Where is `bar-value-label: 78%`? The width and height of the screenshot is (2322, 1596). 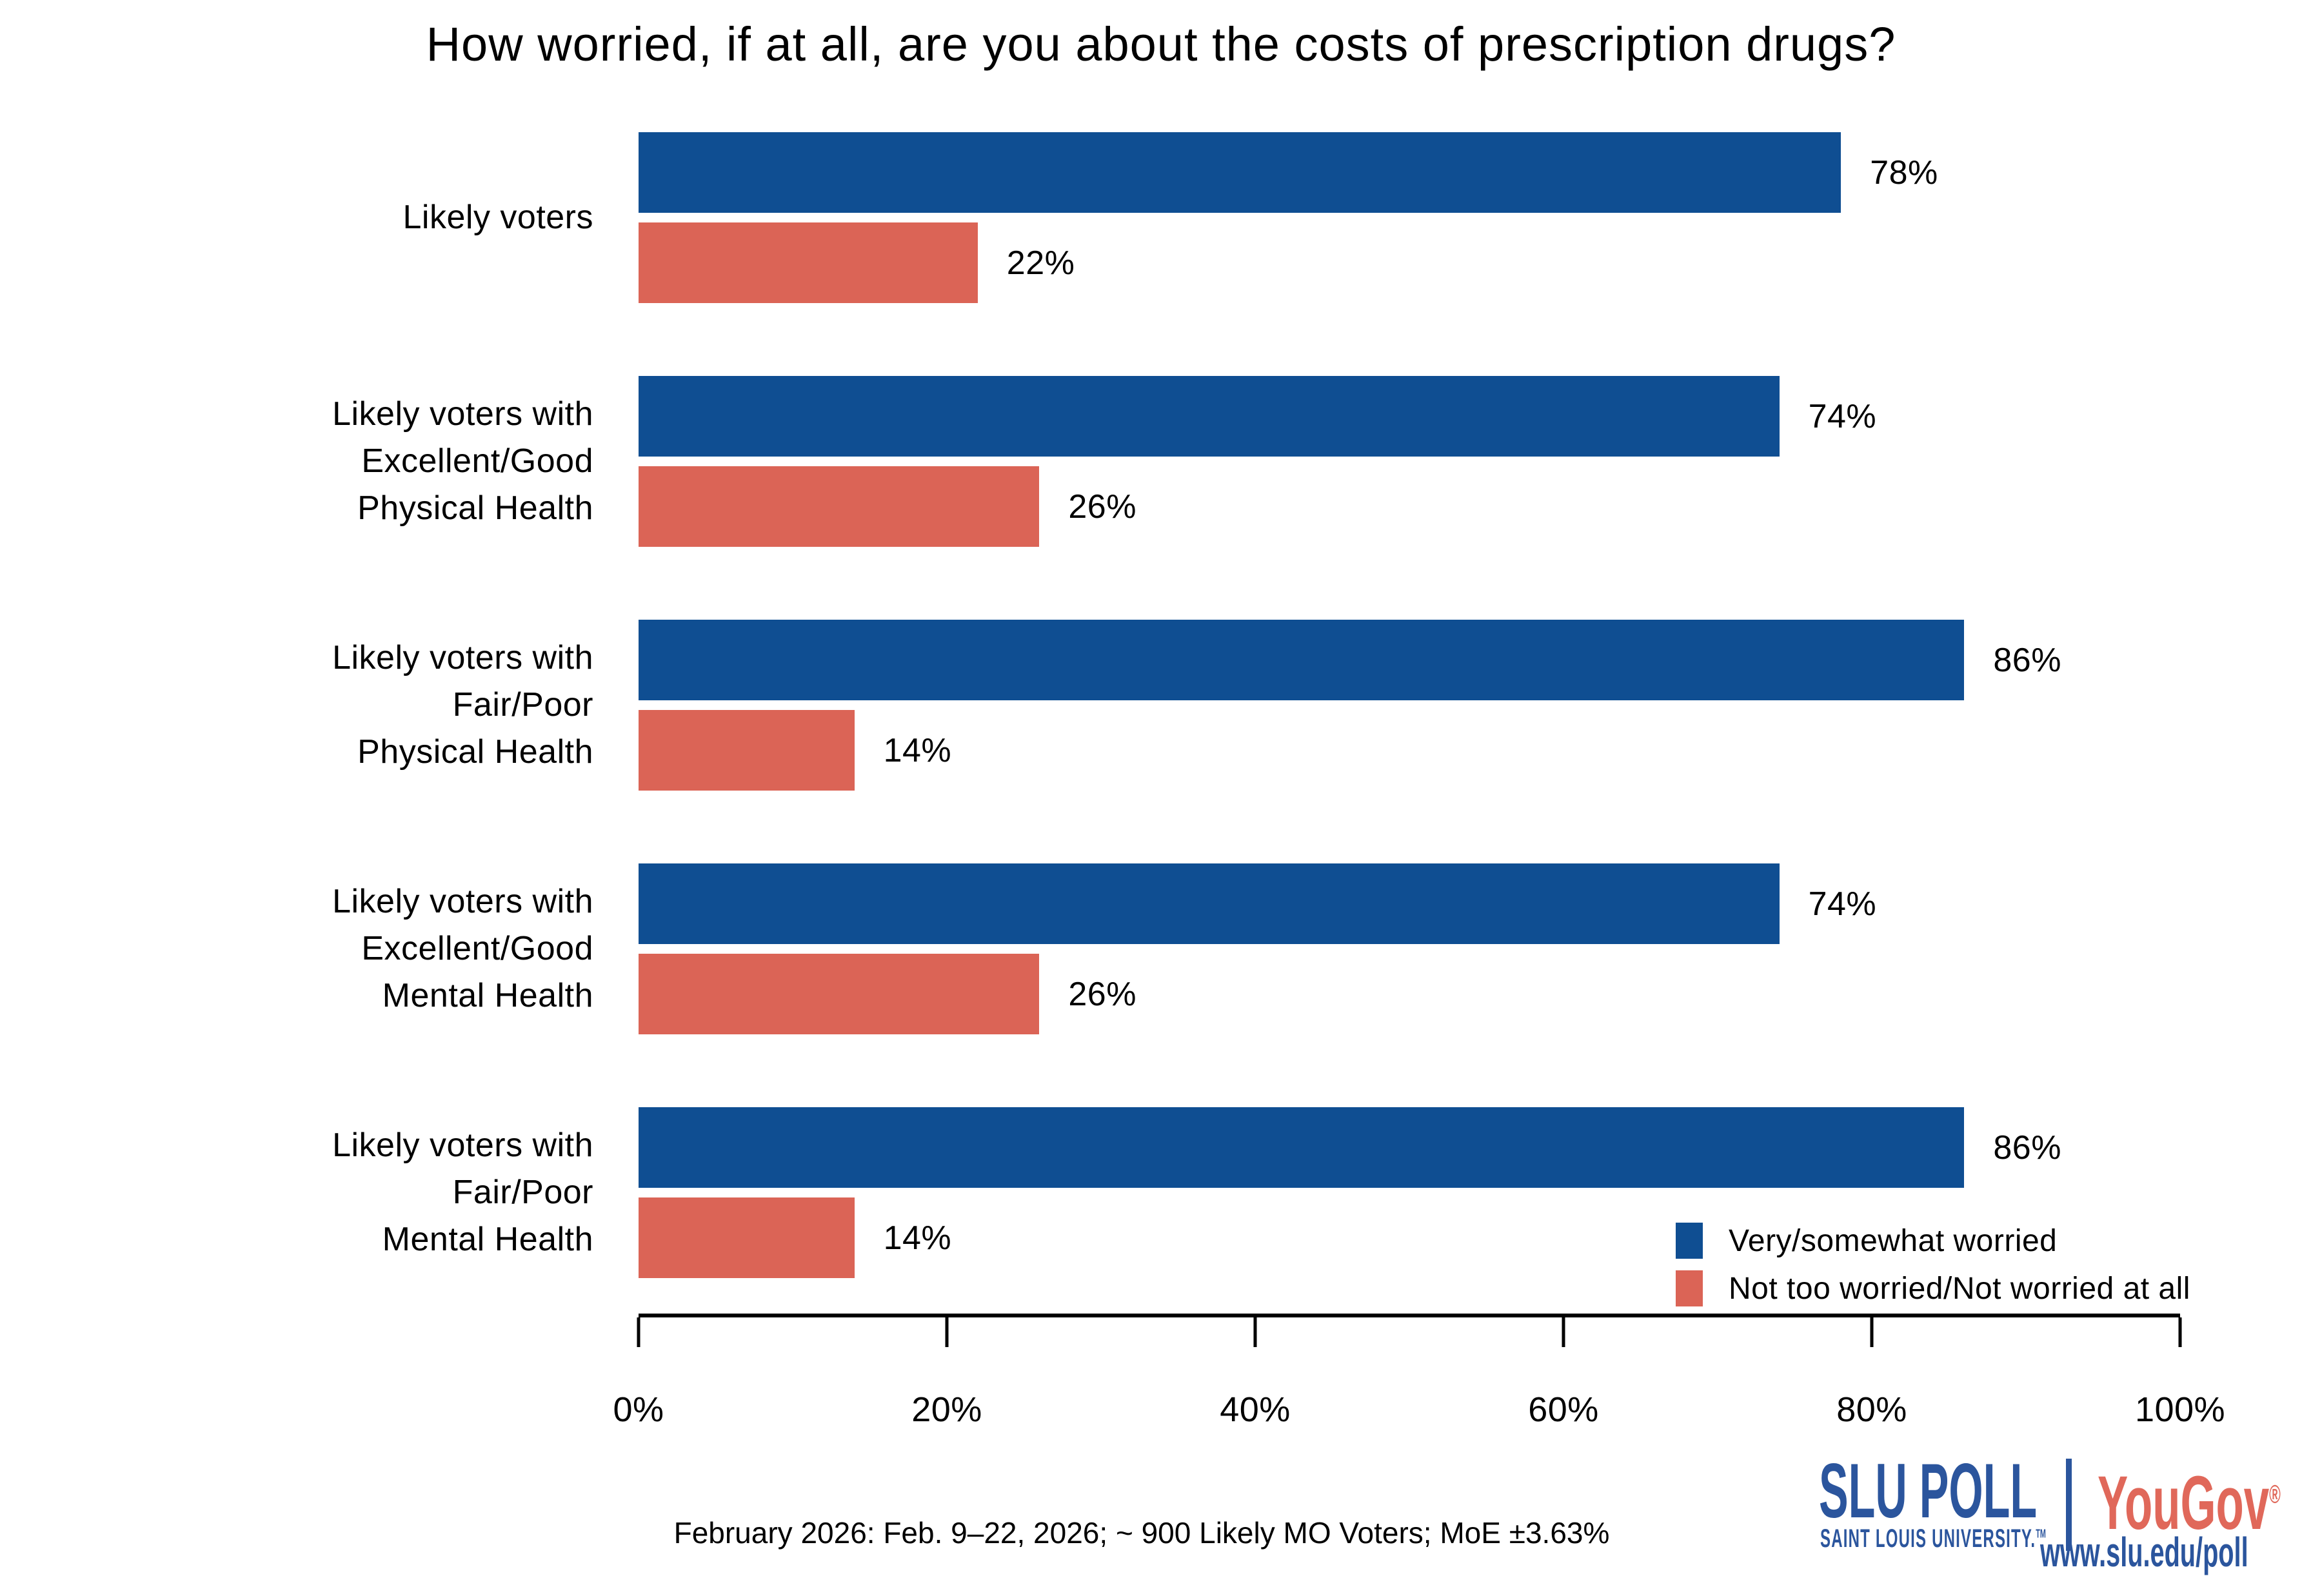 bar-value-label: 78% is located at coordinates (1904, 172).